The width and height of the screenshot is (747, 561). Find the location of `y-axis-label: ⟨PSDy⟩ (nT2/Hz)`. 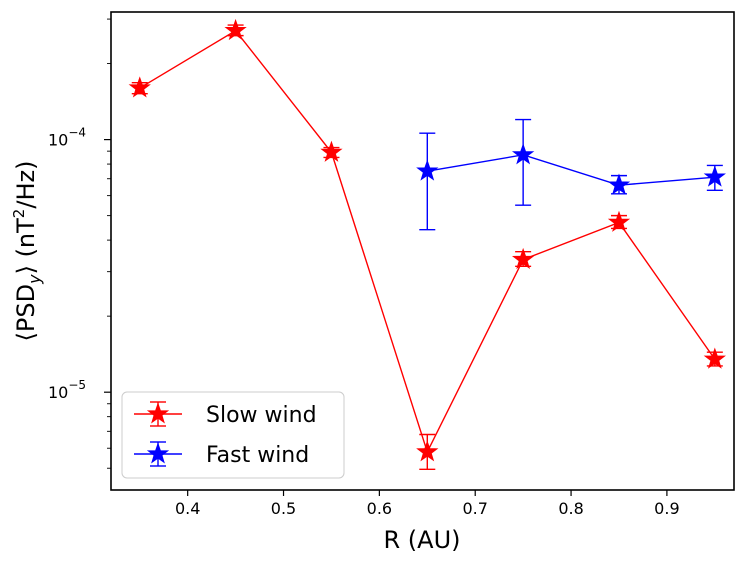

y-axis-label: ⟨PSDy⟩ (nT2/Hz) is located at coordinates (27, 251).